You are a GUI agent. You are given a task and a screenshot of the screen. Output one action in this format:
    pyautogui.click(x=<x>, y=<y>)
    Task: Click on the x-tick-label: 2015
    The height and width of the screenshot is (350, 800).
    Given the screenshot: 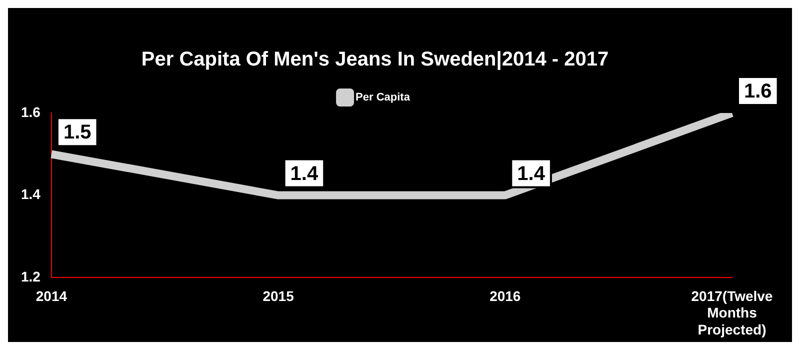 What is the action you would take?
    pyautogui.click(x=278, y=296)
    